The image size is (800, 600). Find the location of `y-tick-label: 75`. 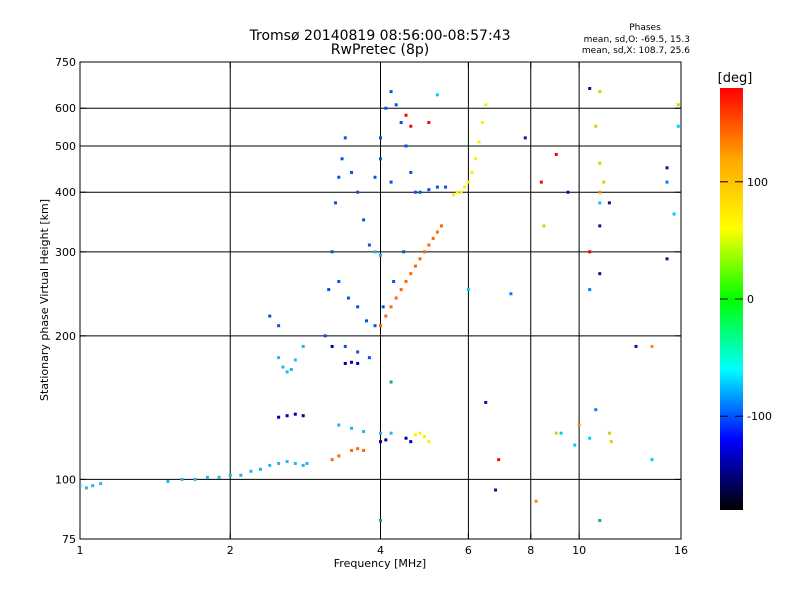

y-tick-label: 75 is located at coordinates (69, 539).